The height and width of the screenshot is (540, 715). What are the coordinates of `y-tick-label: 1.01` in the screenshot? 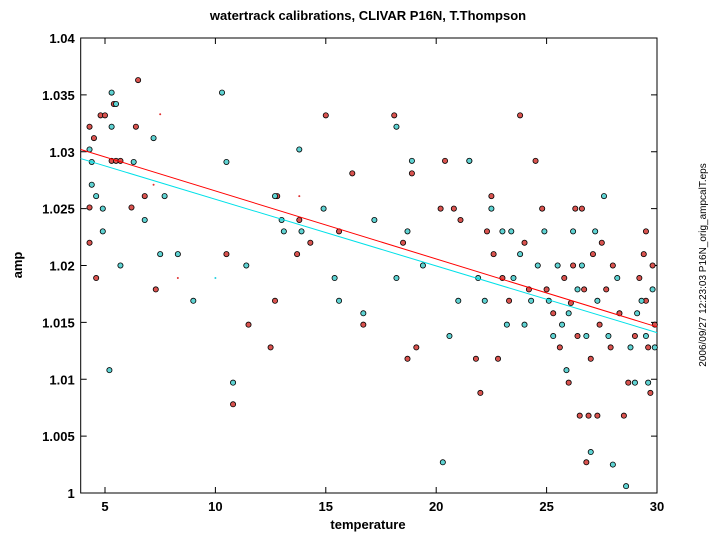 It's located at (61, 379).